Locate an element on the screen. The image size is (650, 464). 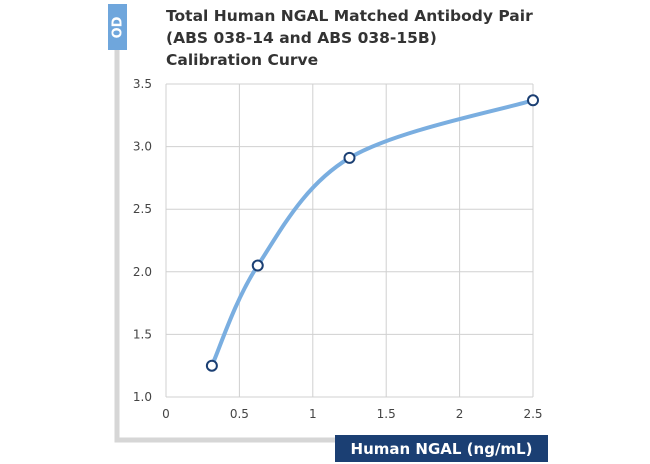
x-tick-label: 0.5 is located at coordinates (239, 414).